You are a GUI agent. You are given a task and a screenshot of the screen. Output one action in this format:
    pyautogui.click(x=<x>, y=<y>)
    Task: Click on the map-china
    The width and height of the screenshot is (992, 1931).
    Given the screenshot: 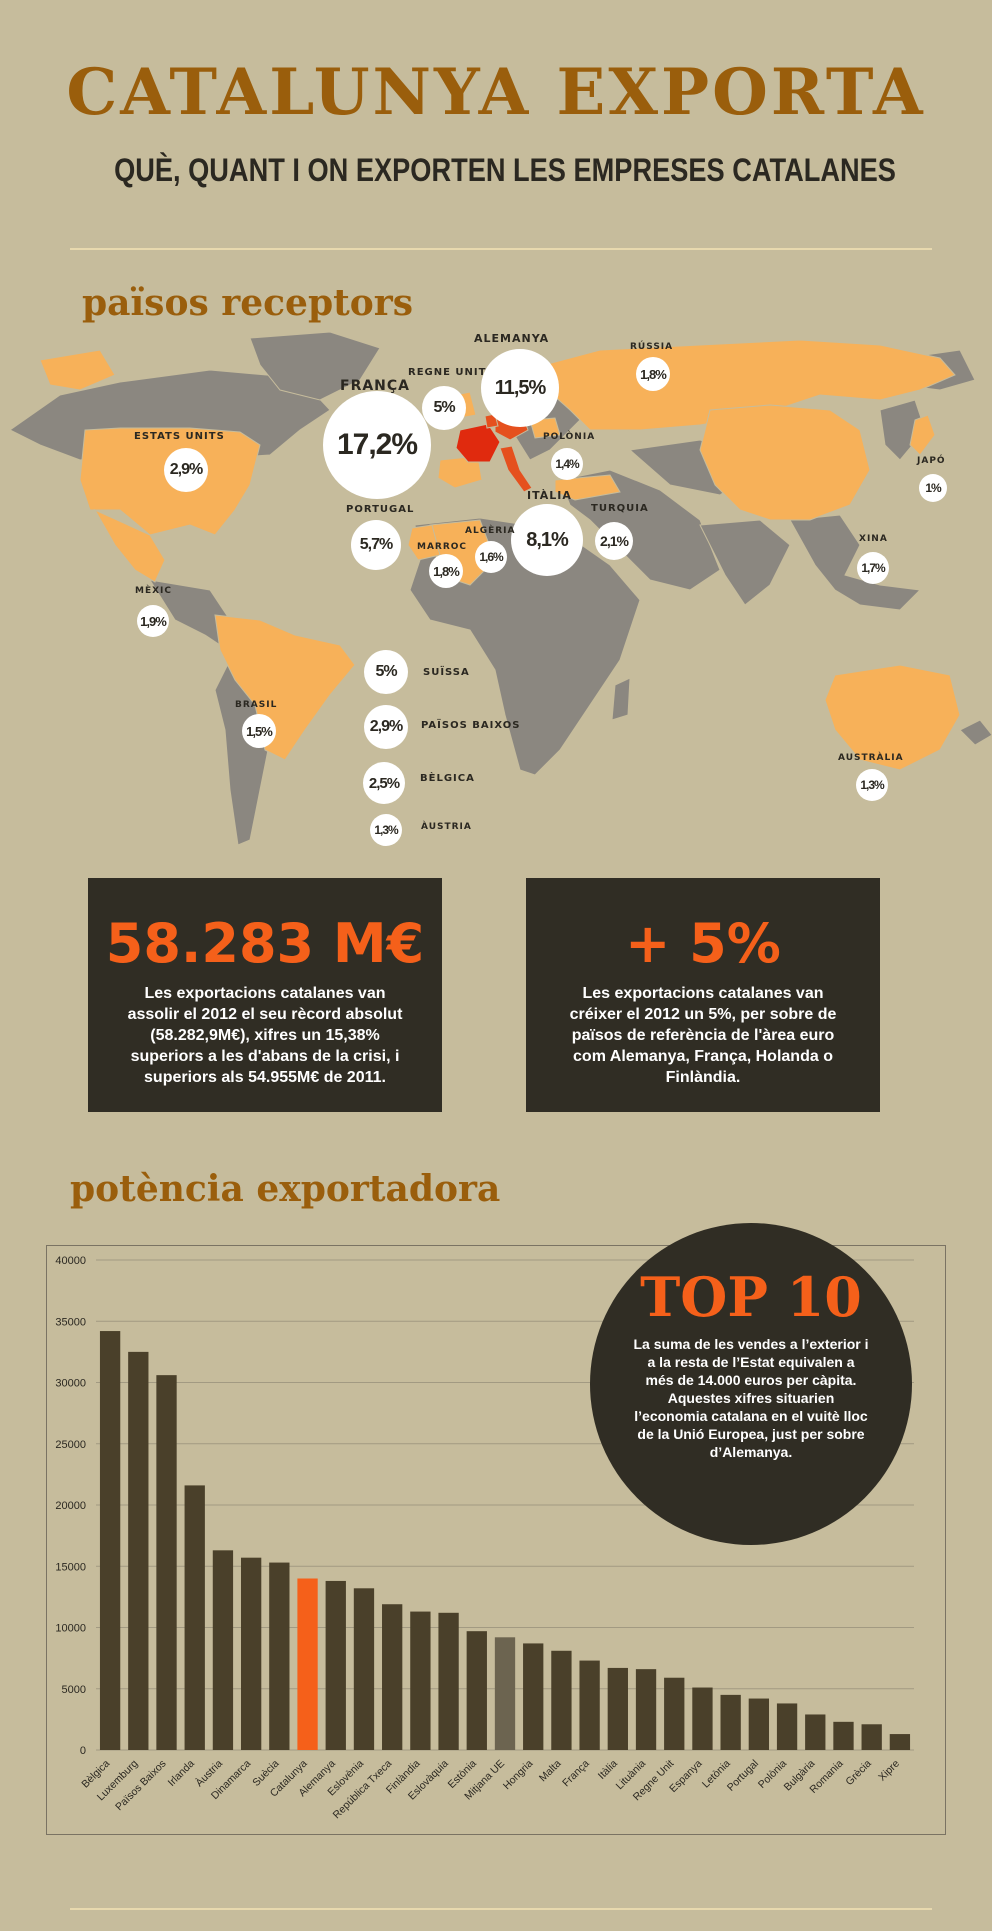 What is the action you would take?
    pyautogui.click(x=785, y=462)
    